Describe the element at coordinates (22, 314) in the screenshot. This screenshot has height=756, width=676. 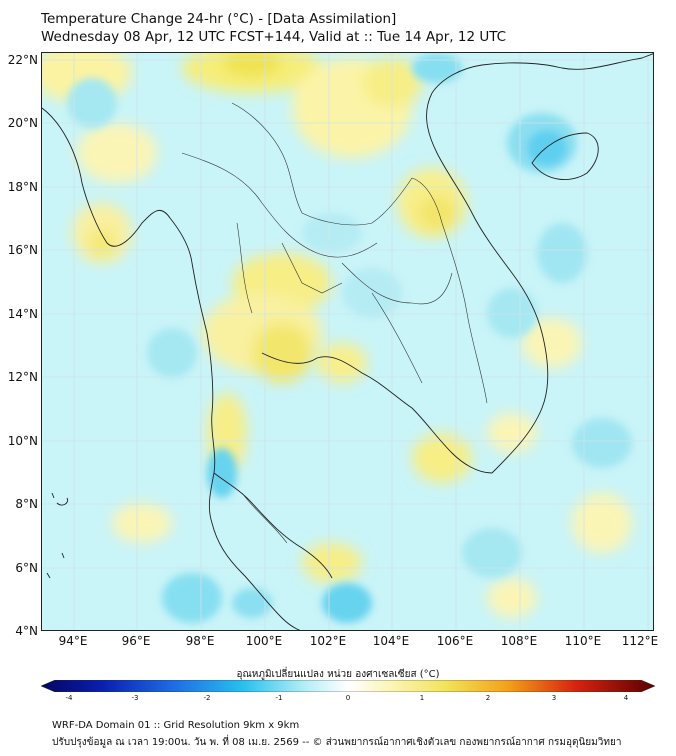
I see `lat-label: 14°N` at that location.